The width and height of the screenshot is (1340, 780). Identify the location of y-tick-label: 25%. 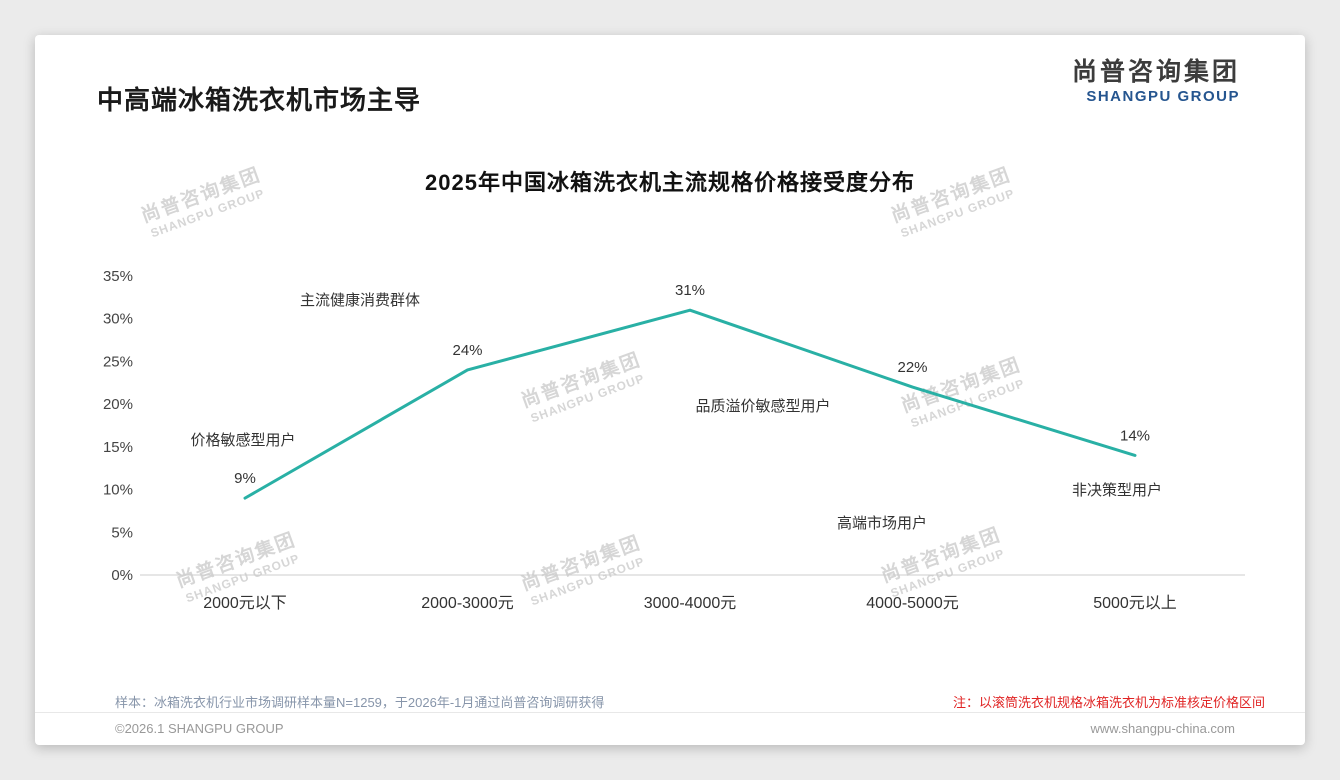
(118, 361).